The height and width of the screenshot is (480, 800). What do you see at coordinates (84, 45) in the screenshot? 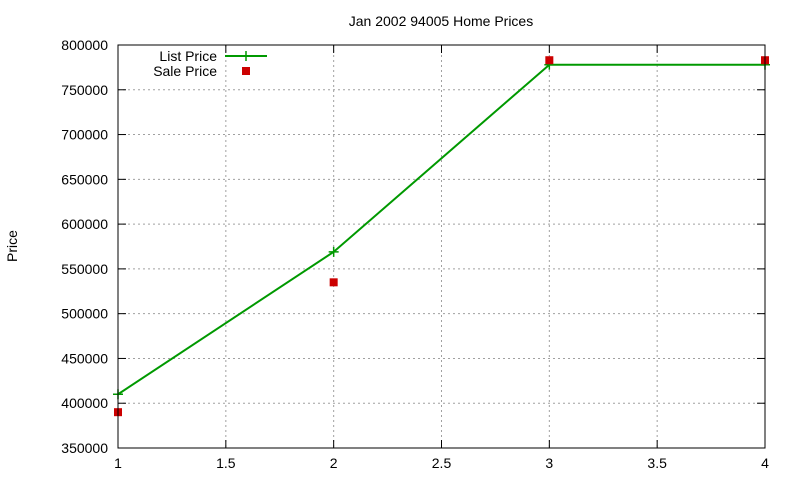
I see `y-tick-label: 800000` at bounding box center [84, 45].